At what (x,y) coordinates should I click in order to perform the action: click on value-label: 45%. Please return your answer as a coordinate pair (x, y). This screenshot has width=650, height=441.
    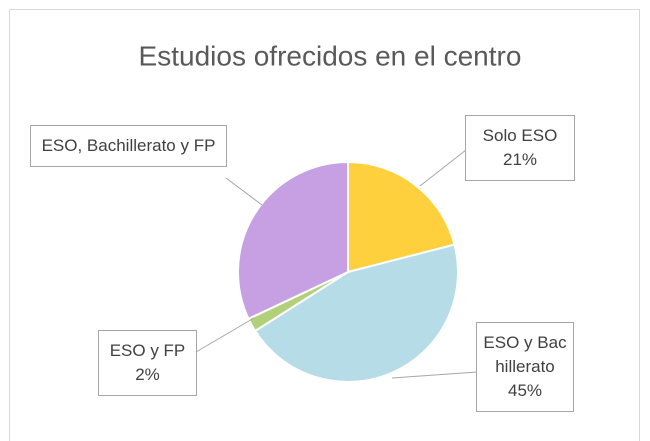
    Looking at the image, I should click on (525, 390).